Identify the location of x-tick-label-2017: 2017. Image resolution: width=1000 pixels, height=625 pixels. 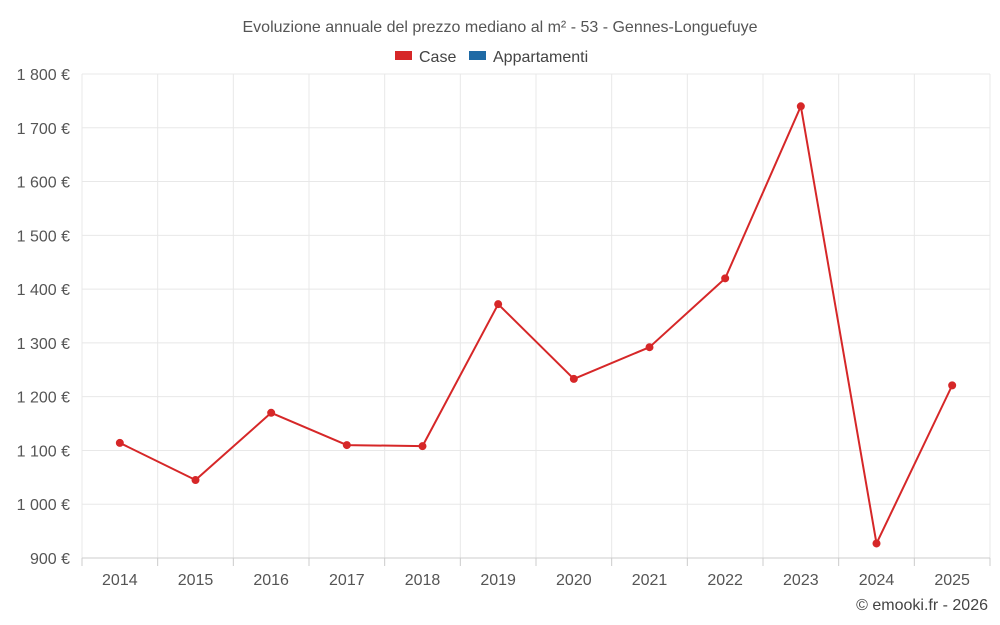
(347, 580).